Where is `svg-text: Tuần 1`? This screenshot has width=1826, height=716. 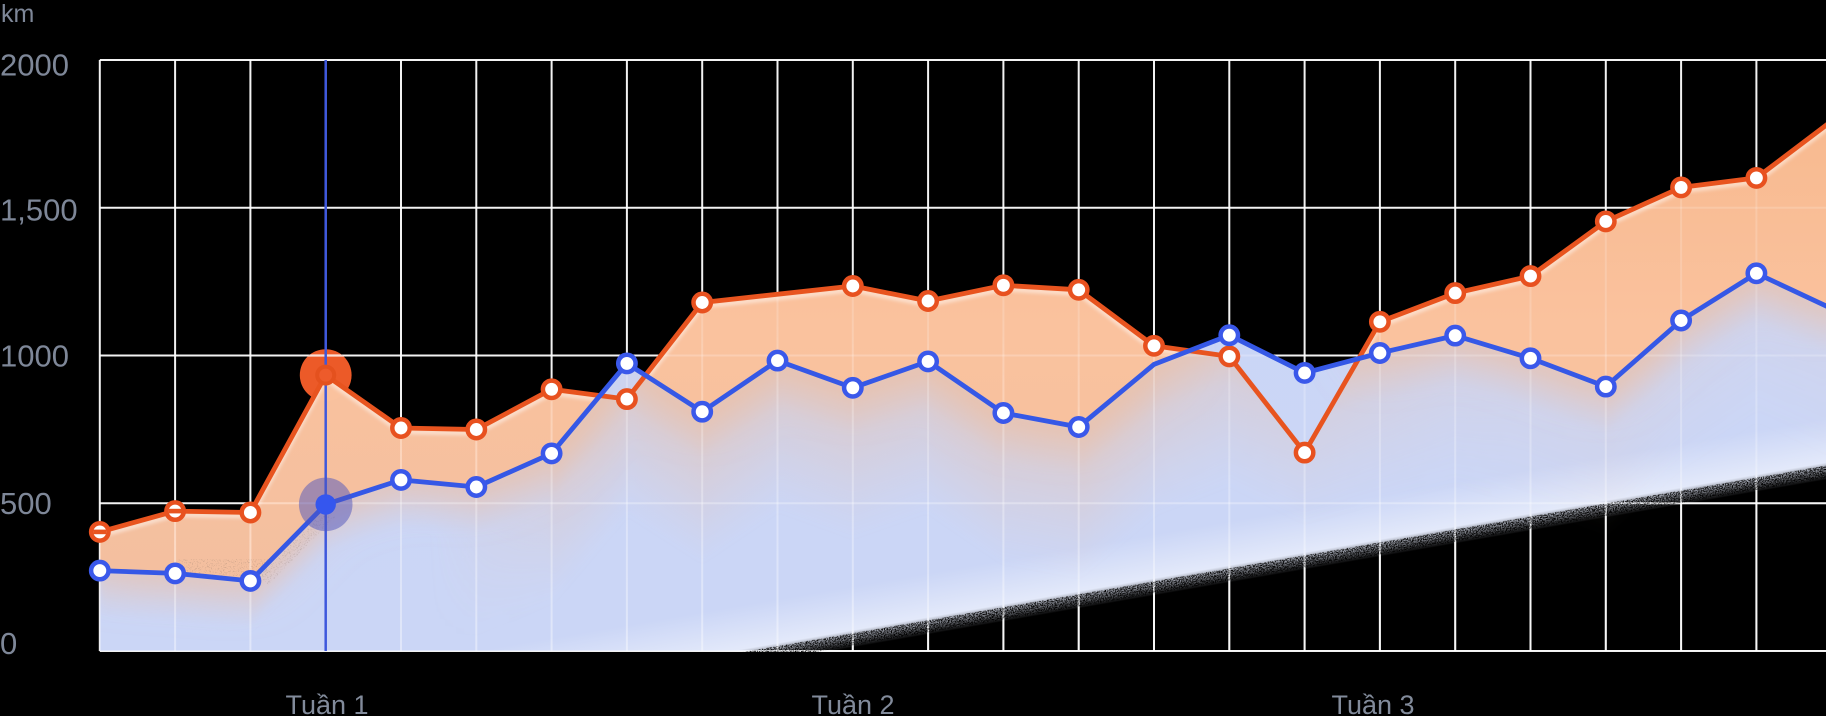
svg-text: Tuần 1 is located at coordinates (326, 703).